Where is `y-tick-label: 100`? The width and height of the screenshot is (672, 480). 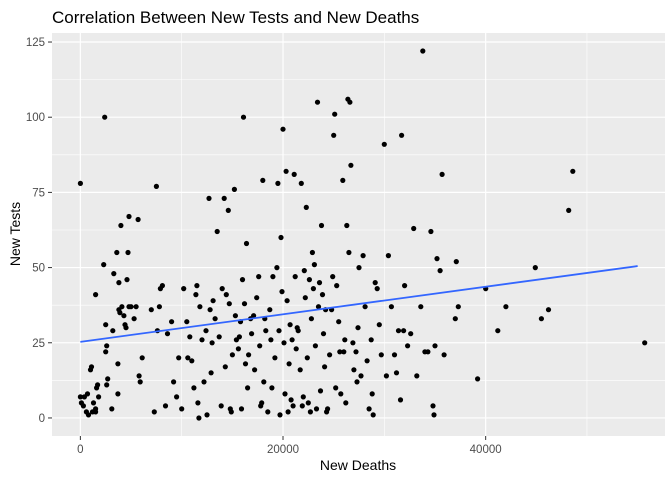
y-tick-label: 100 is located at coordinates (35, 118).